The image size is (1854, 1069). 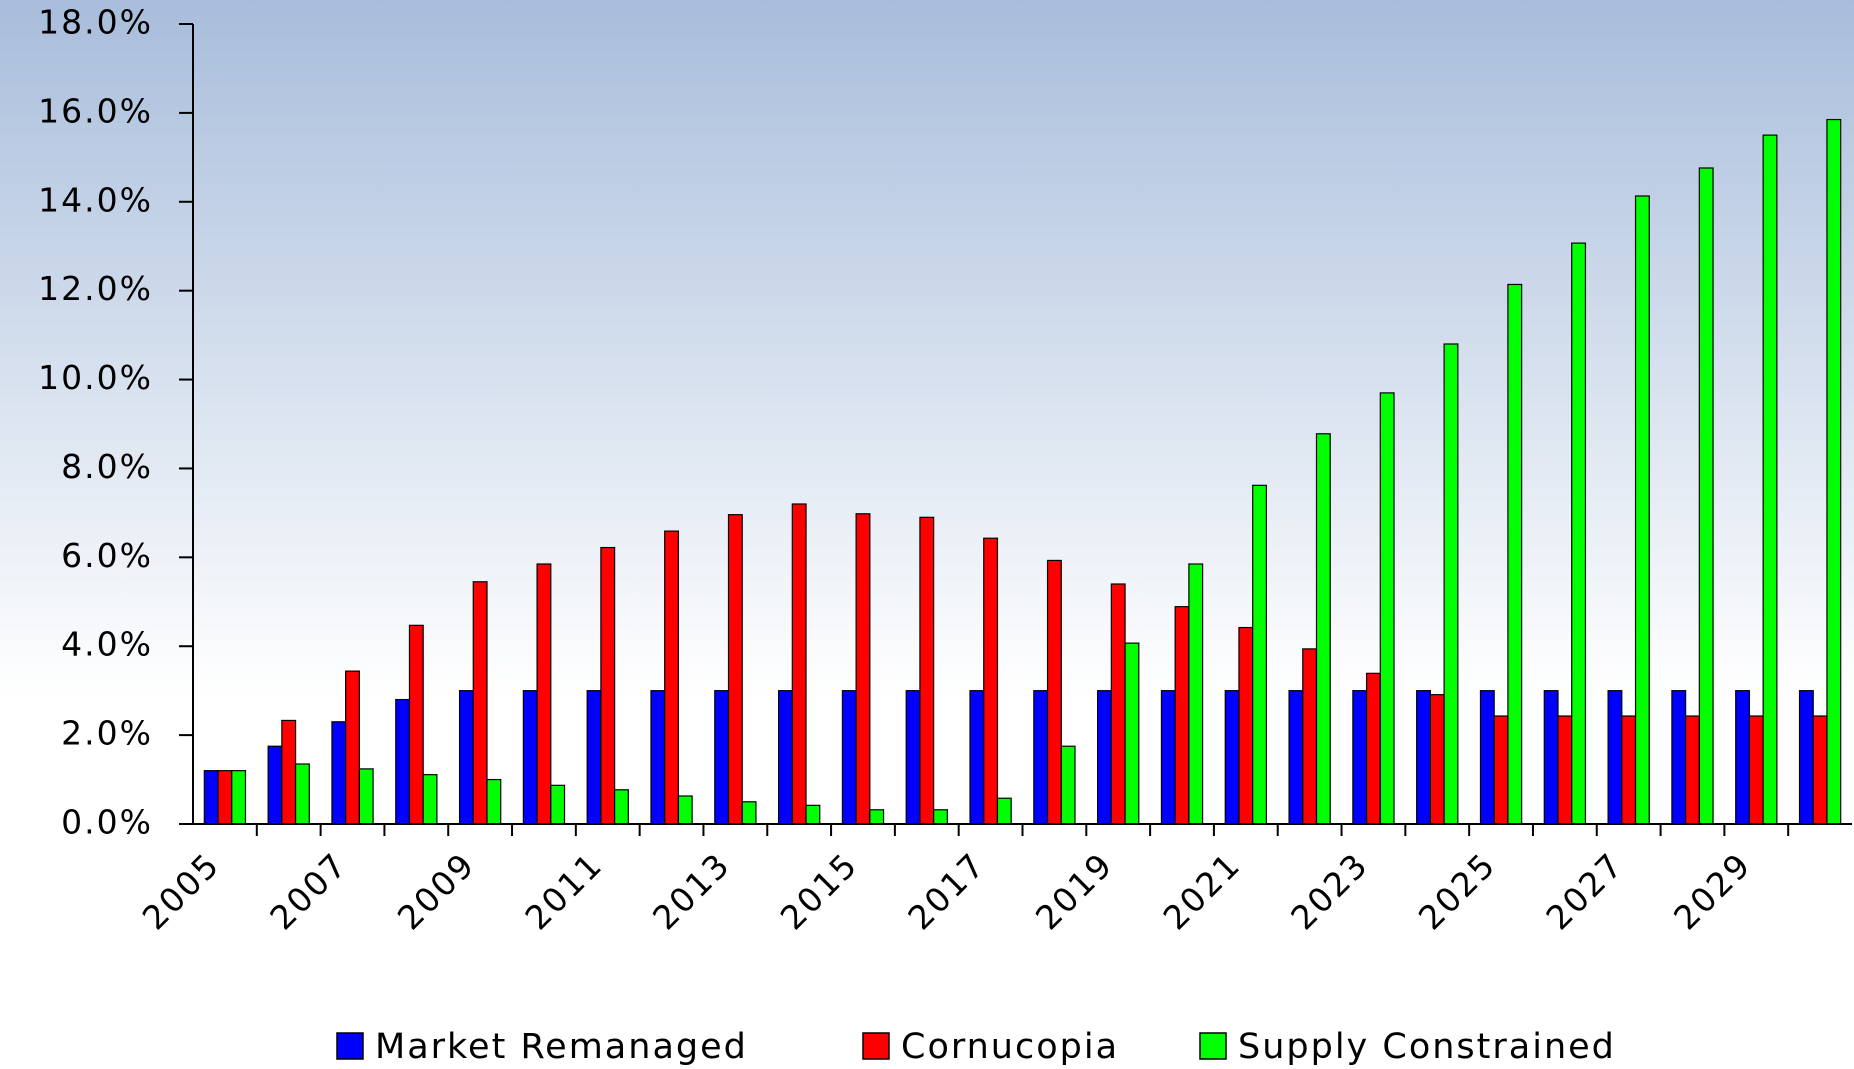 I want to click on legend-label: Supply Constrained, so click(x=1427, y=1047).